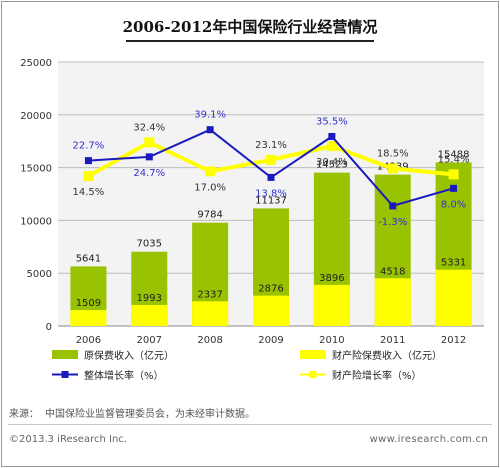 Image resolution: width=500 pixels, height=468 pixels. Describe the element at coordinates (271, 193) in the screenshot. I see `total-growth-label: 13.8%` at that location.